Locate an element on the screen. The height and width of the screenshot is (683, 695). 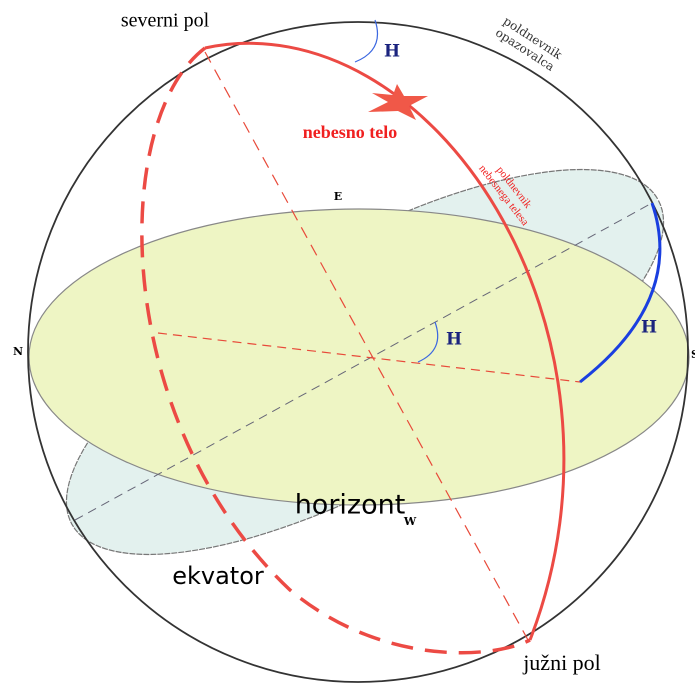
north-pole-label: severni pol is located at coordinates (165, 21).